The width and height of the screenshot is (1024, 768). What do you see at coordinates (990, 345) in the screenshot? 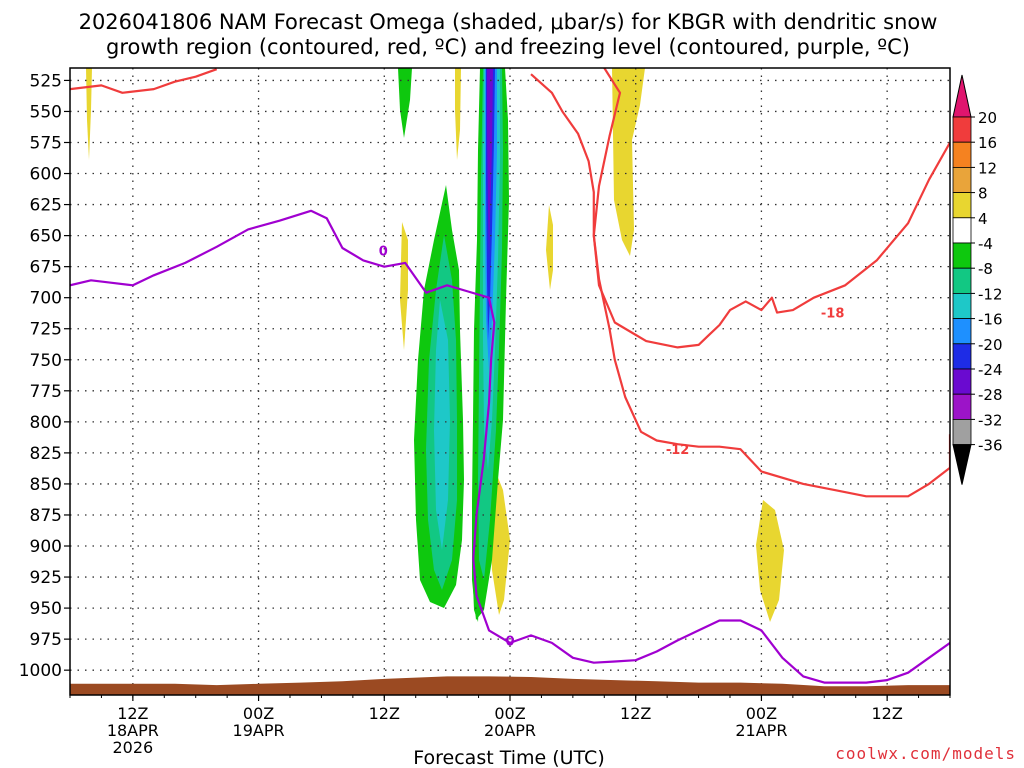
I see `colorbar-label: -20` at bounding box center [990, 345].